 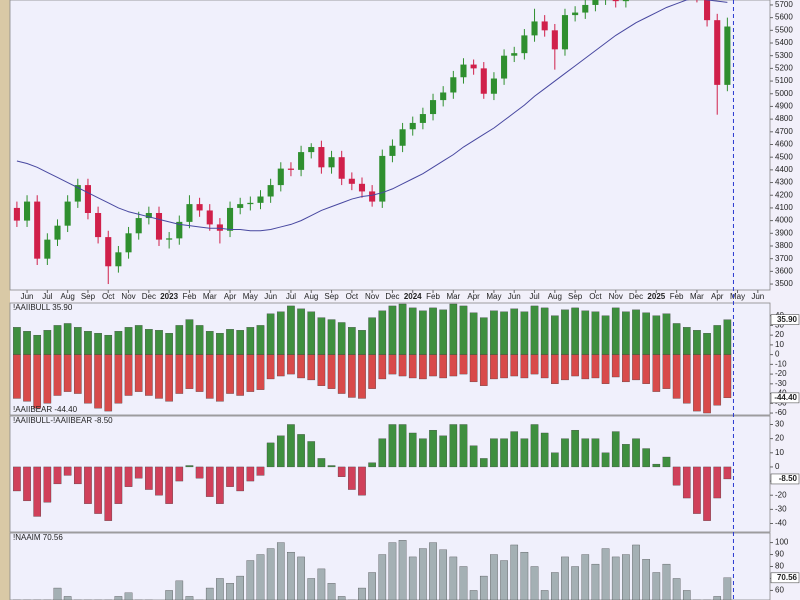 What do you see at coordinates (787, 577) in the screenshot?
I see `end-label: 70.56` at bounding box center [787, 577].